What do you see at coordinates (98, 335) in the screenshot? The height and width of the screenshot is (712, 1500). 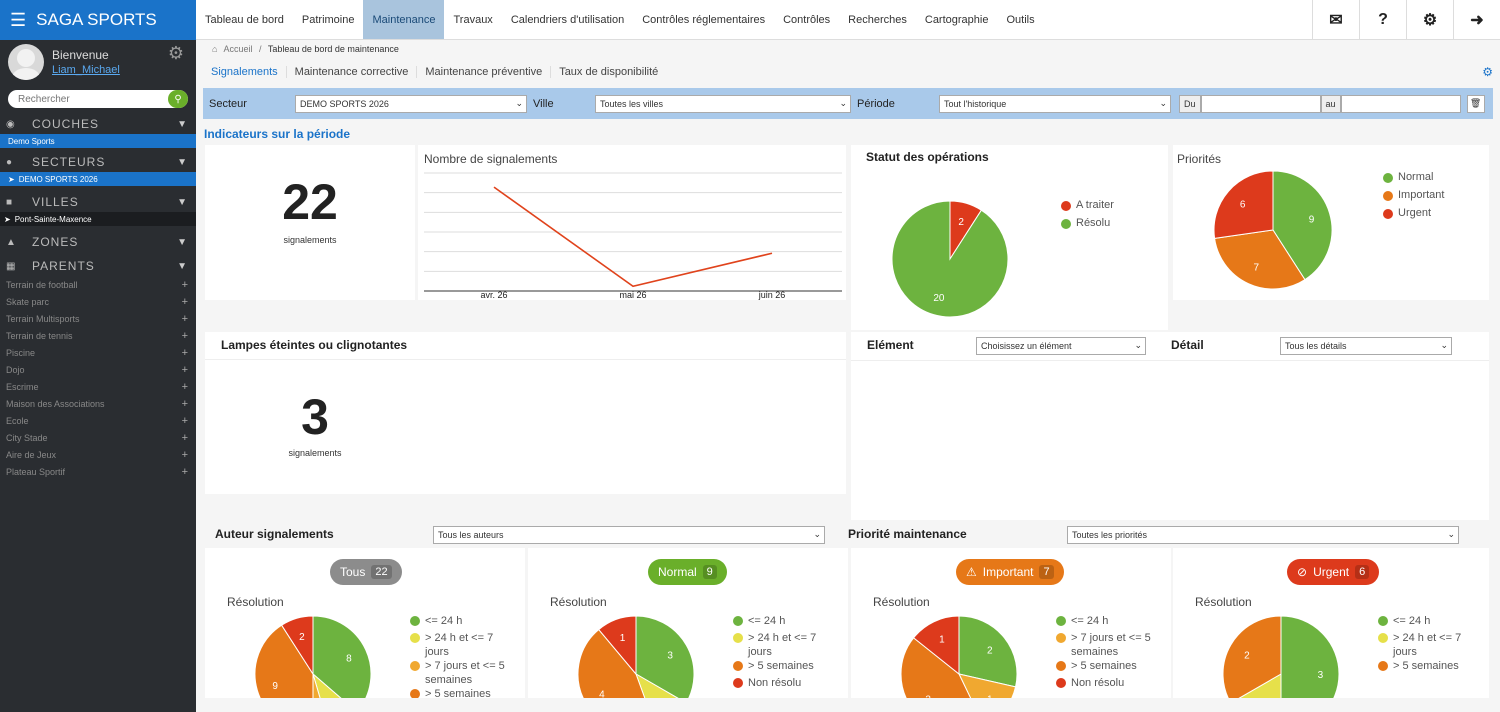 I see `parent-item: Terrain de tennis +` at bounding box center [98, 335].